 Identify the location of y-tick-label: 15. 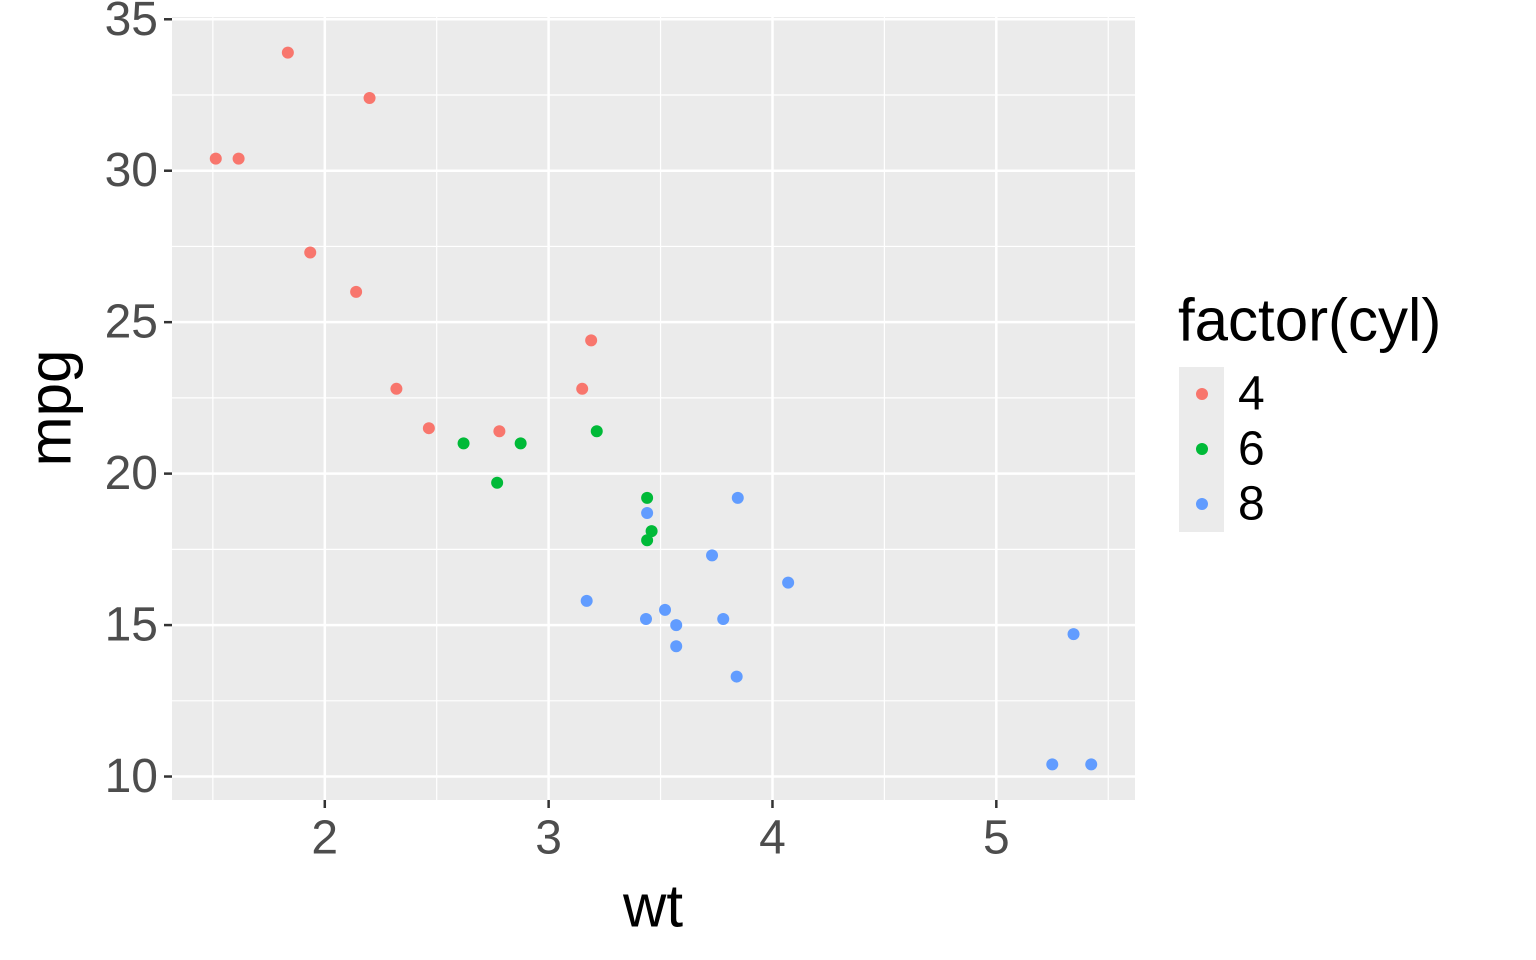
(131, 625).